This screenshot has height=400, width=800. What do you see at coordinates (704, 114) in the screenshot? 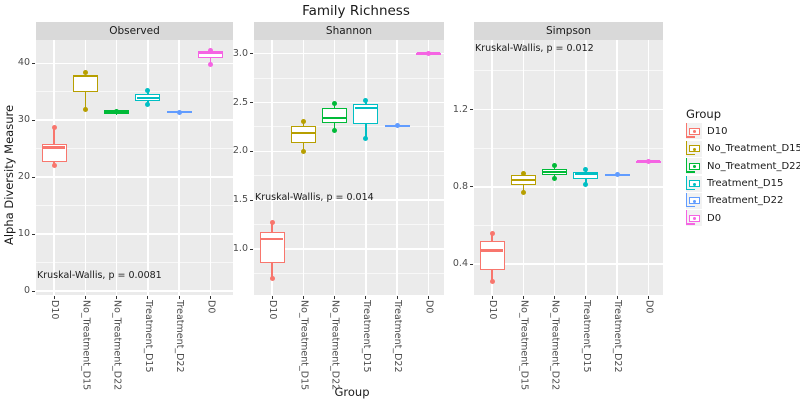
I see `legend-title: Group` at bounding box center [704, 114].